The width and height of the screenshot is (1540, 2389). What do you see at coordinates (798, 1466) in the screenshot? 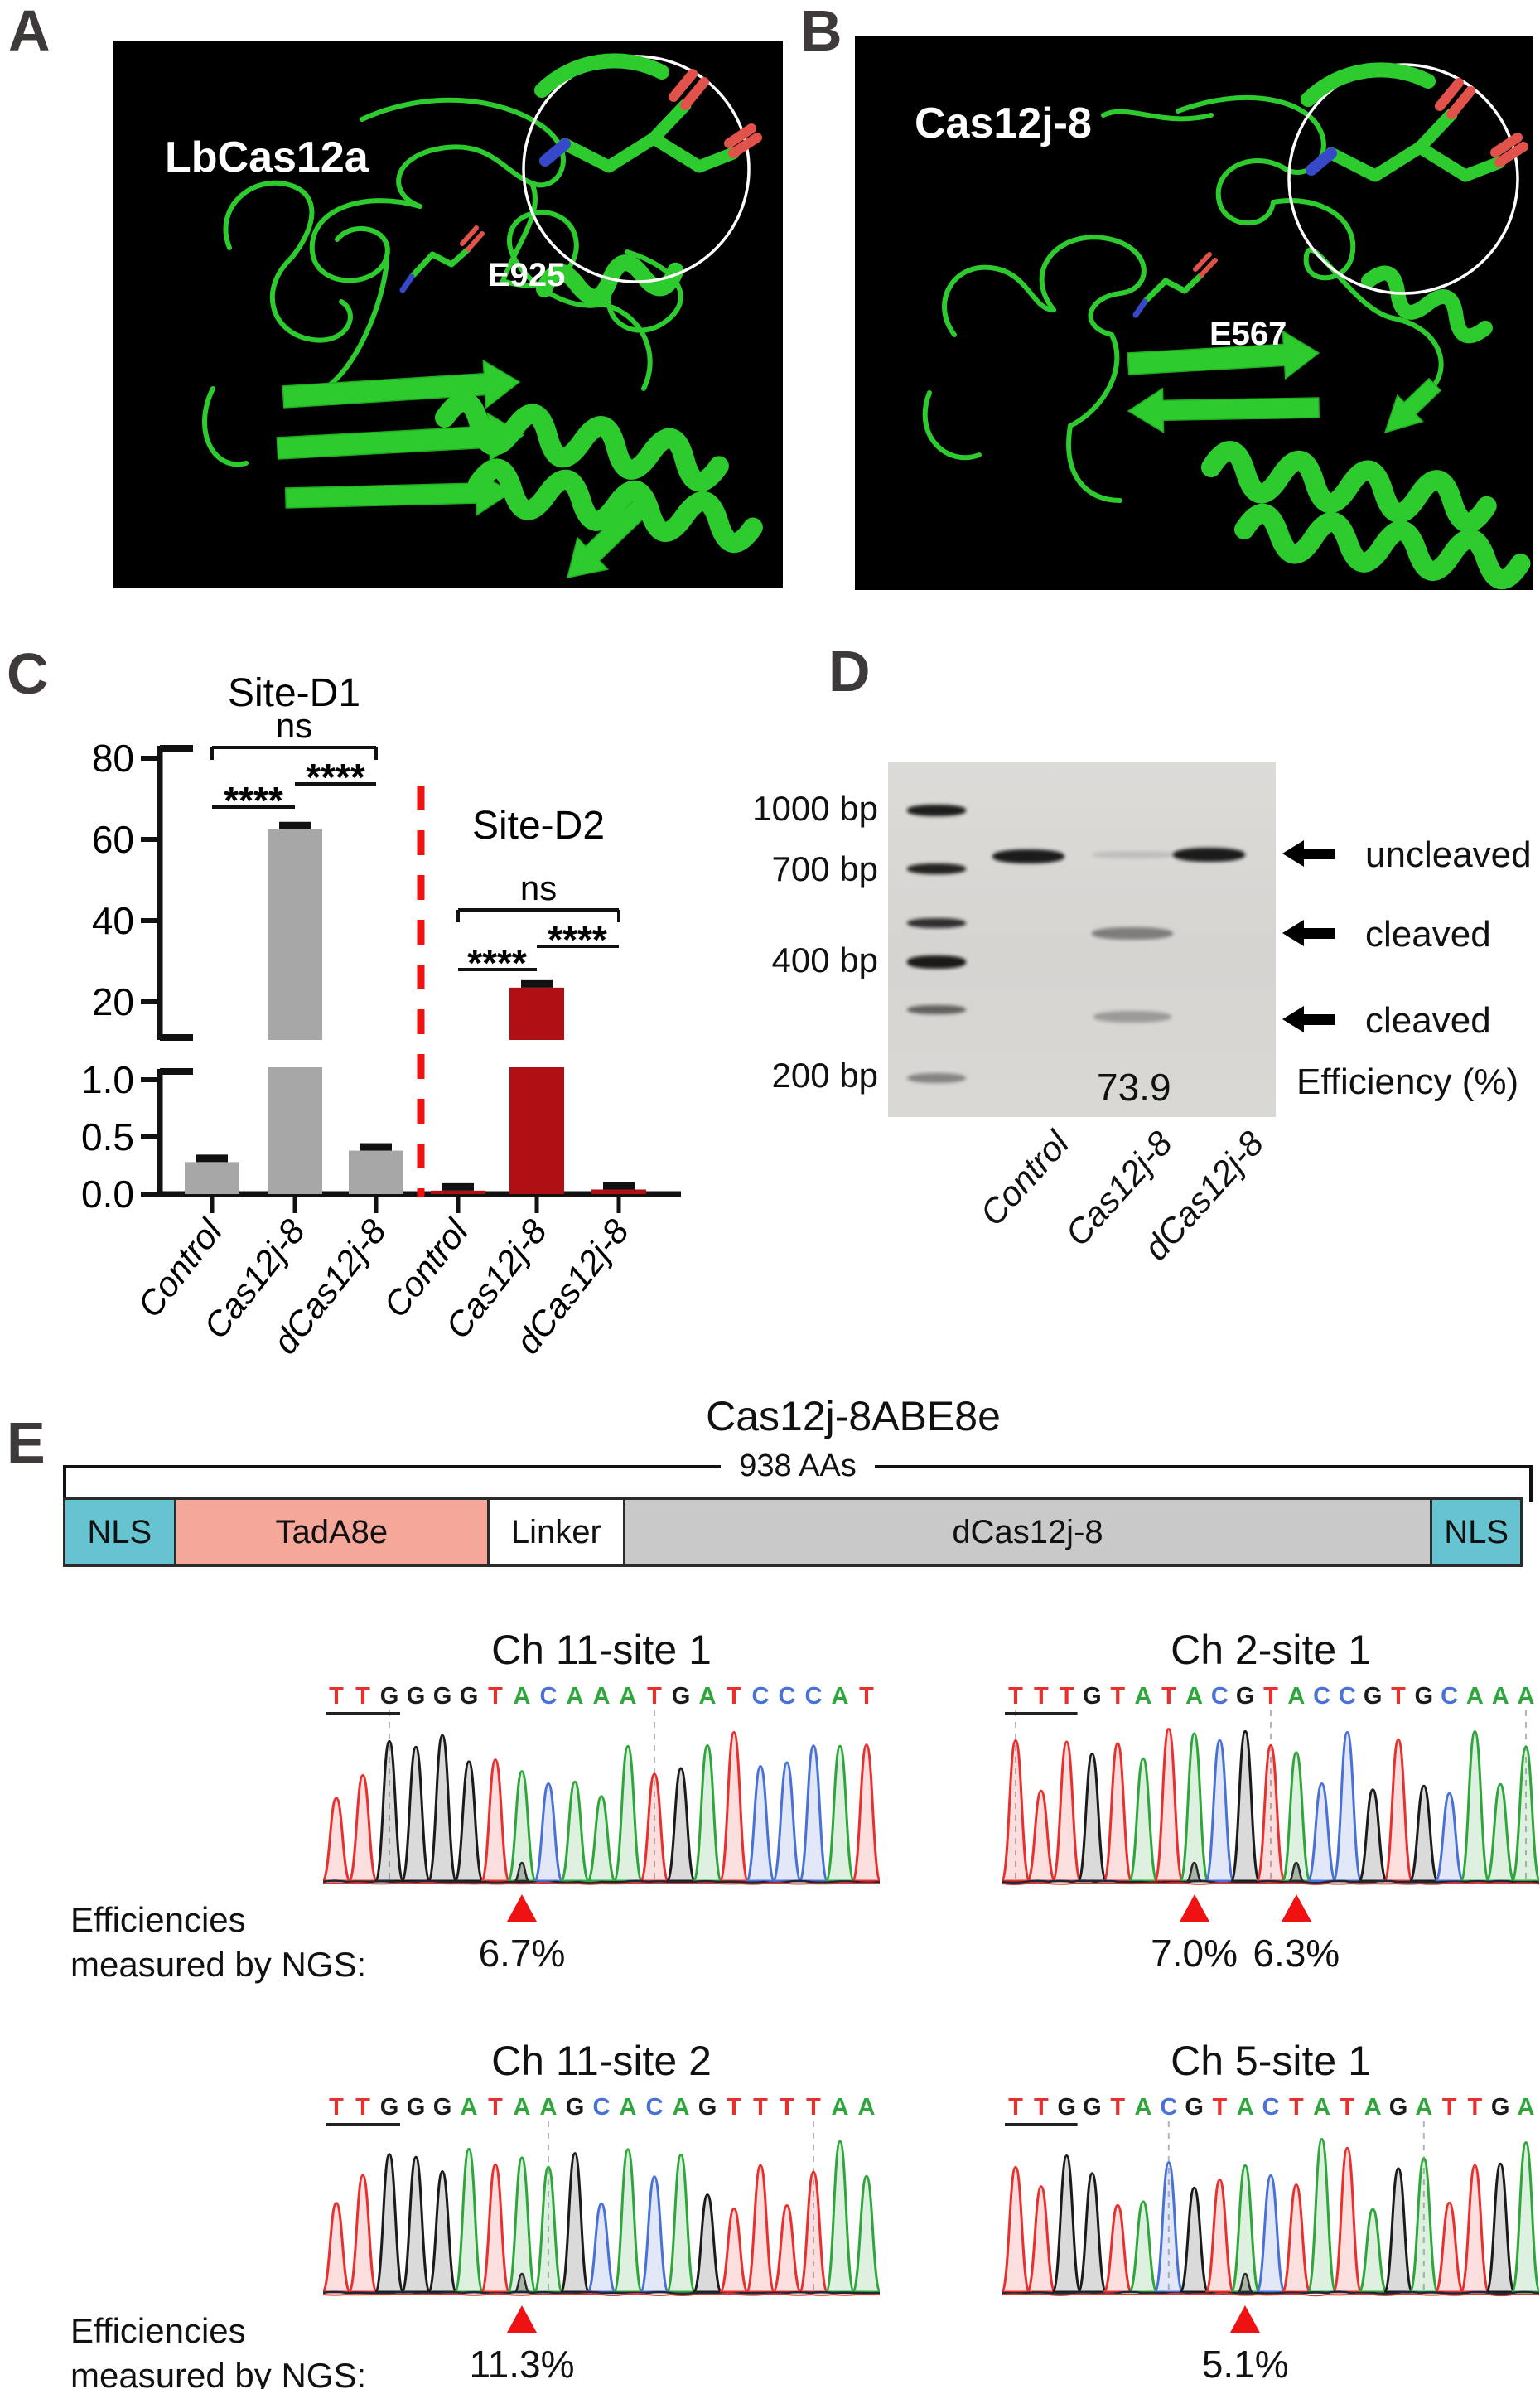
I see `length-label-wrap: 938 AAs` at bounding box center [798, 1466].